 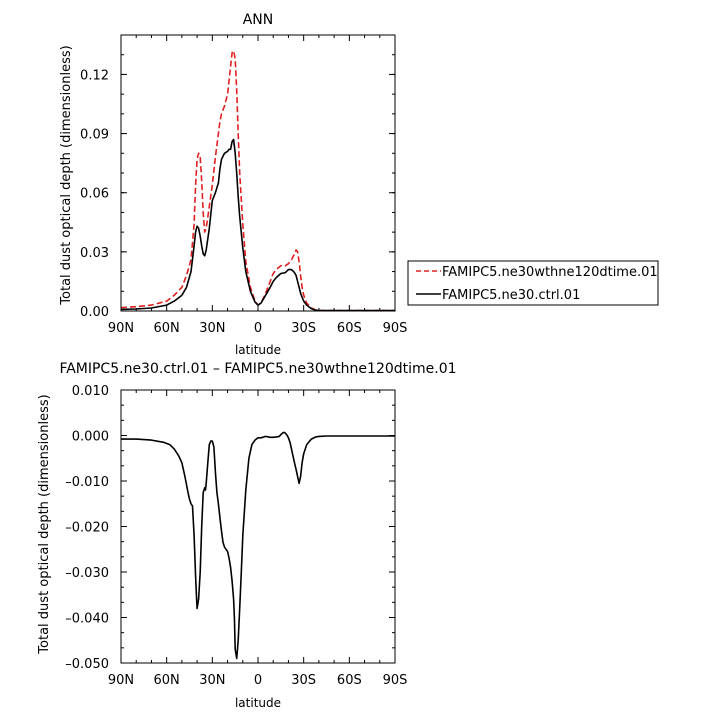 I want to click on y-tick-label: –0.010, so click(x=87, y=482).